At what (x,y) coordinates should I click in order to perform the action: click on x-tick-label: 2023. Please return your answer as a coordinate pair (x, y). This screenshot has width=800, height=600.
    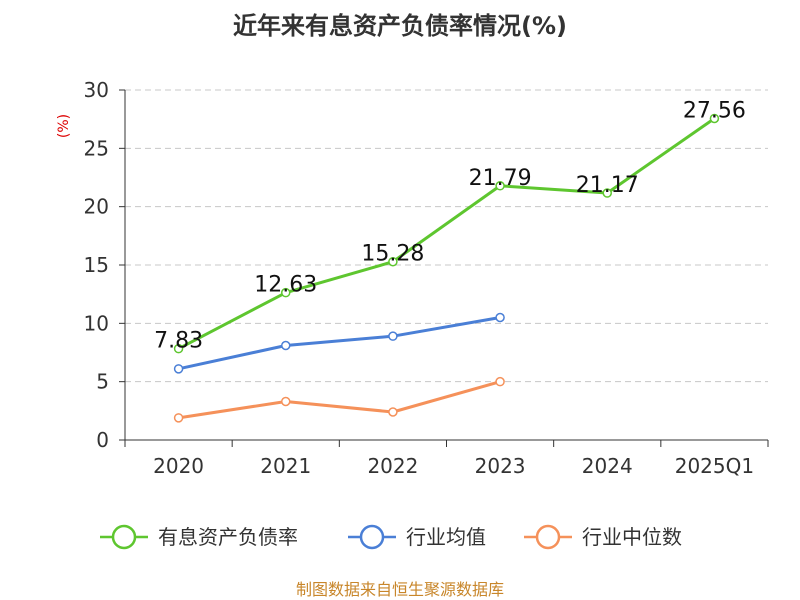
    Looking at the image, I should click on (500, 466).